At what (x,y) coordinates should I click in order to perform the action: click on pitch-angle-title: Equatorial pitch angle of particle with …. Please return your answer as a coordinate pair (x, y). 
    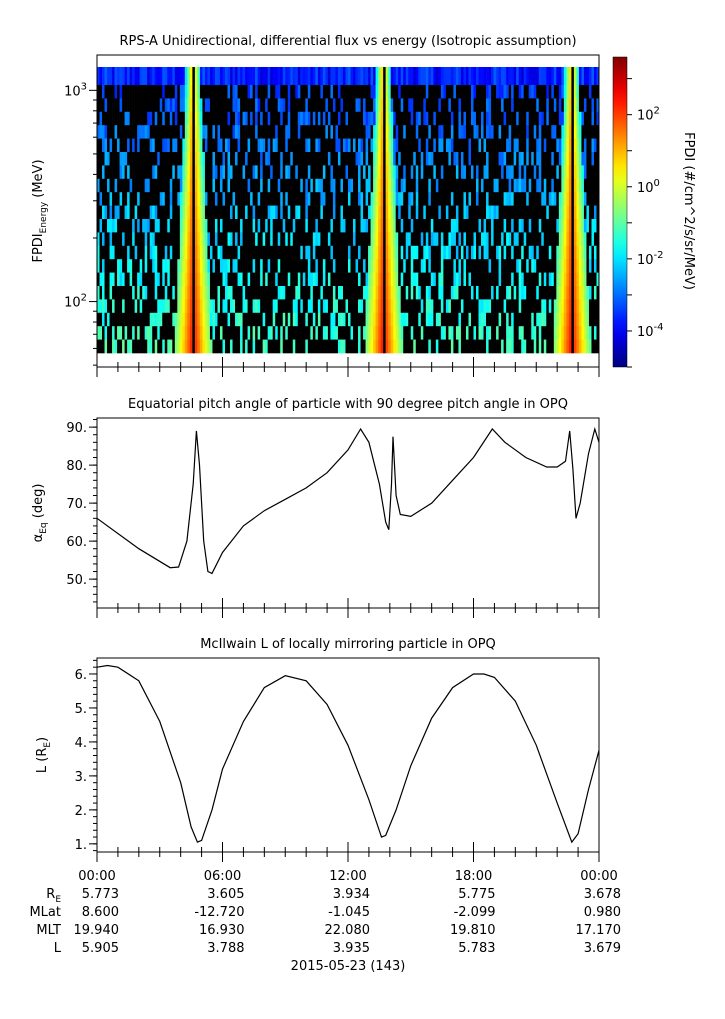
    Looking at the image, I should click on (348, 404).